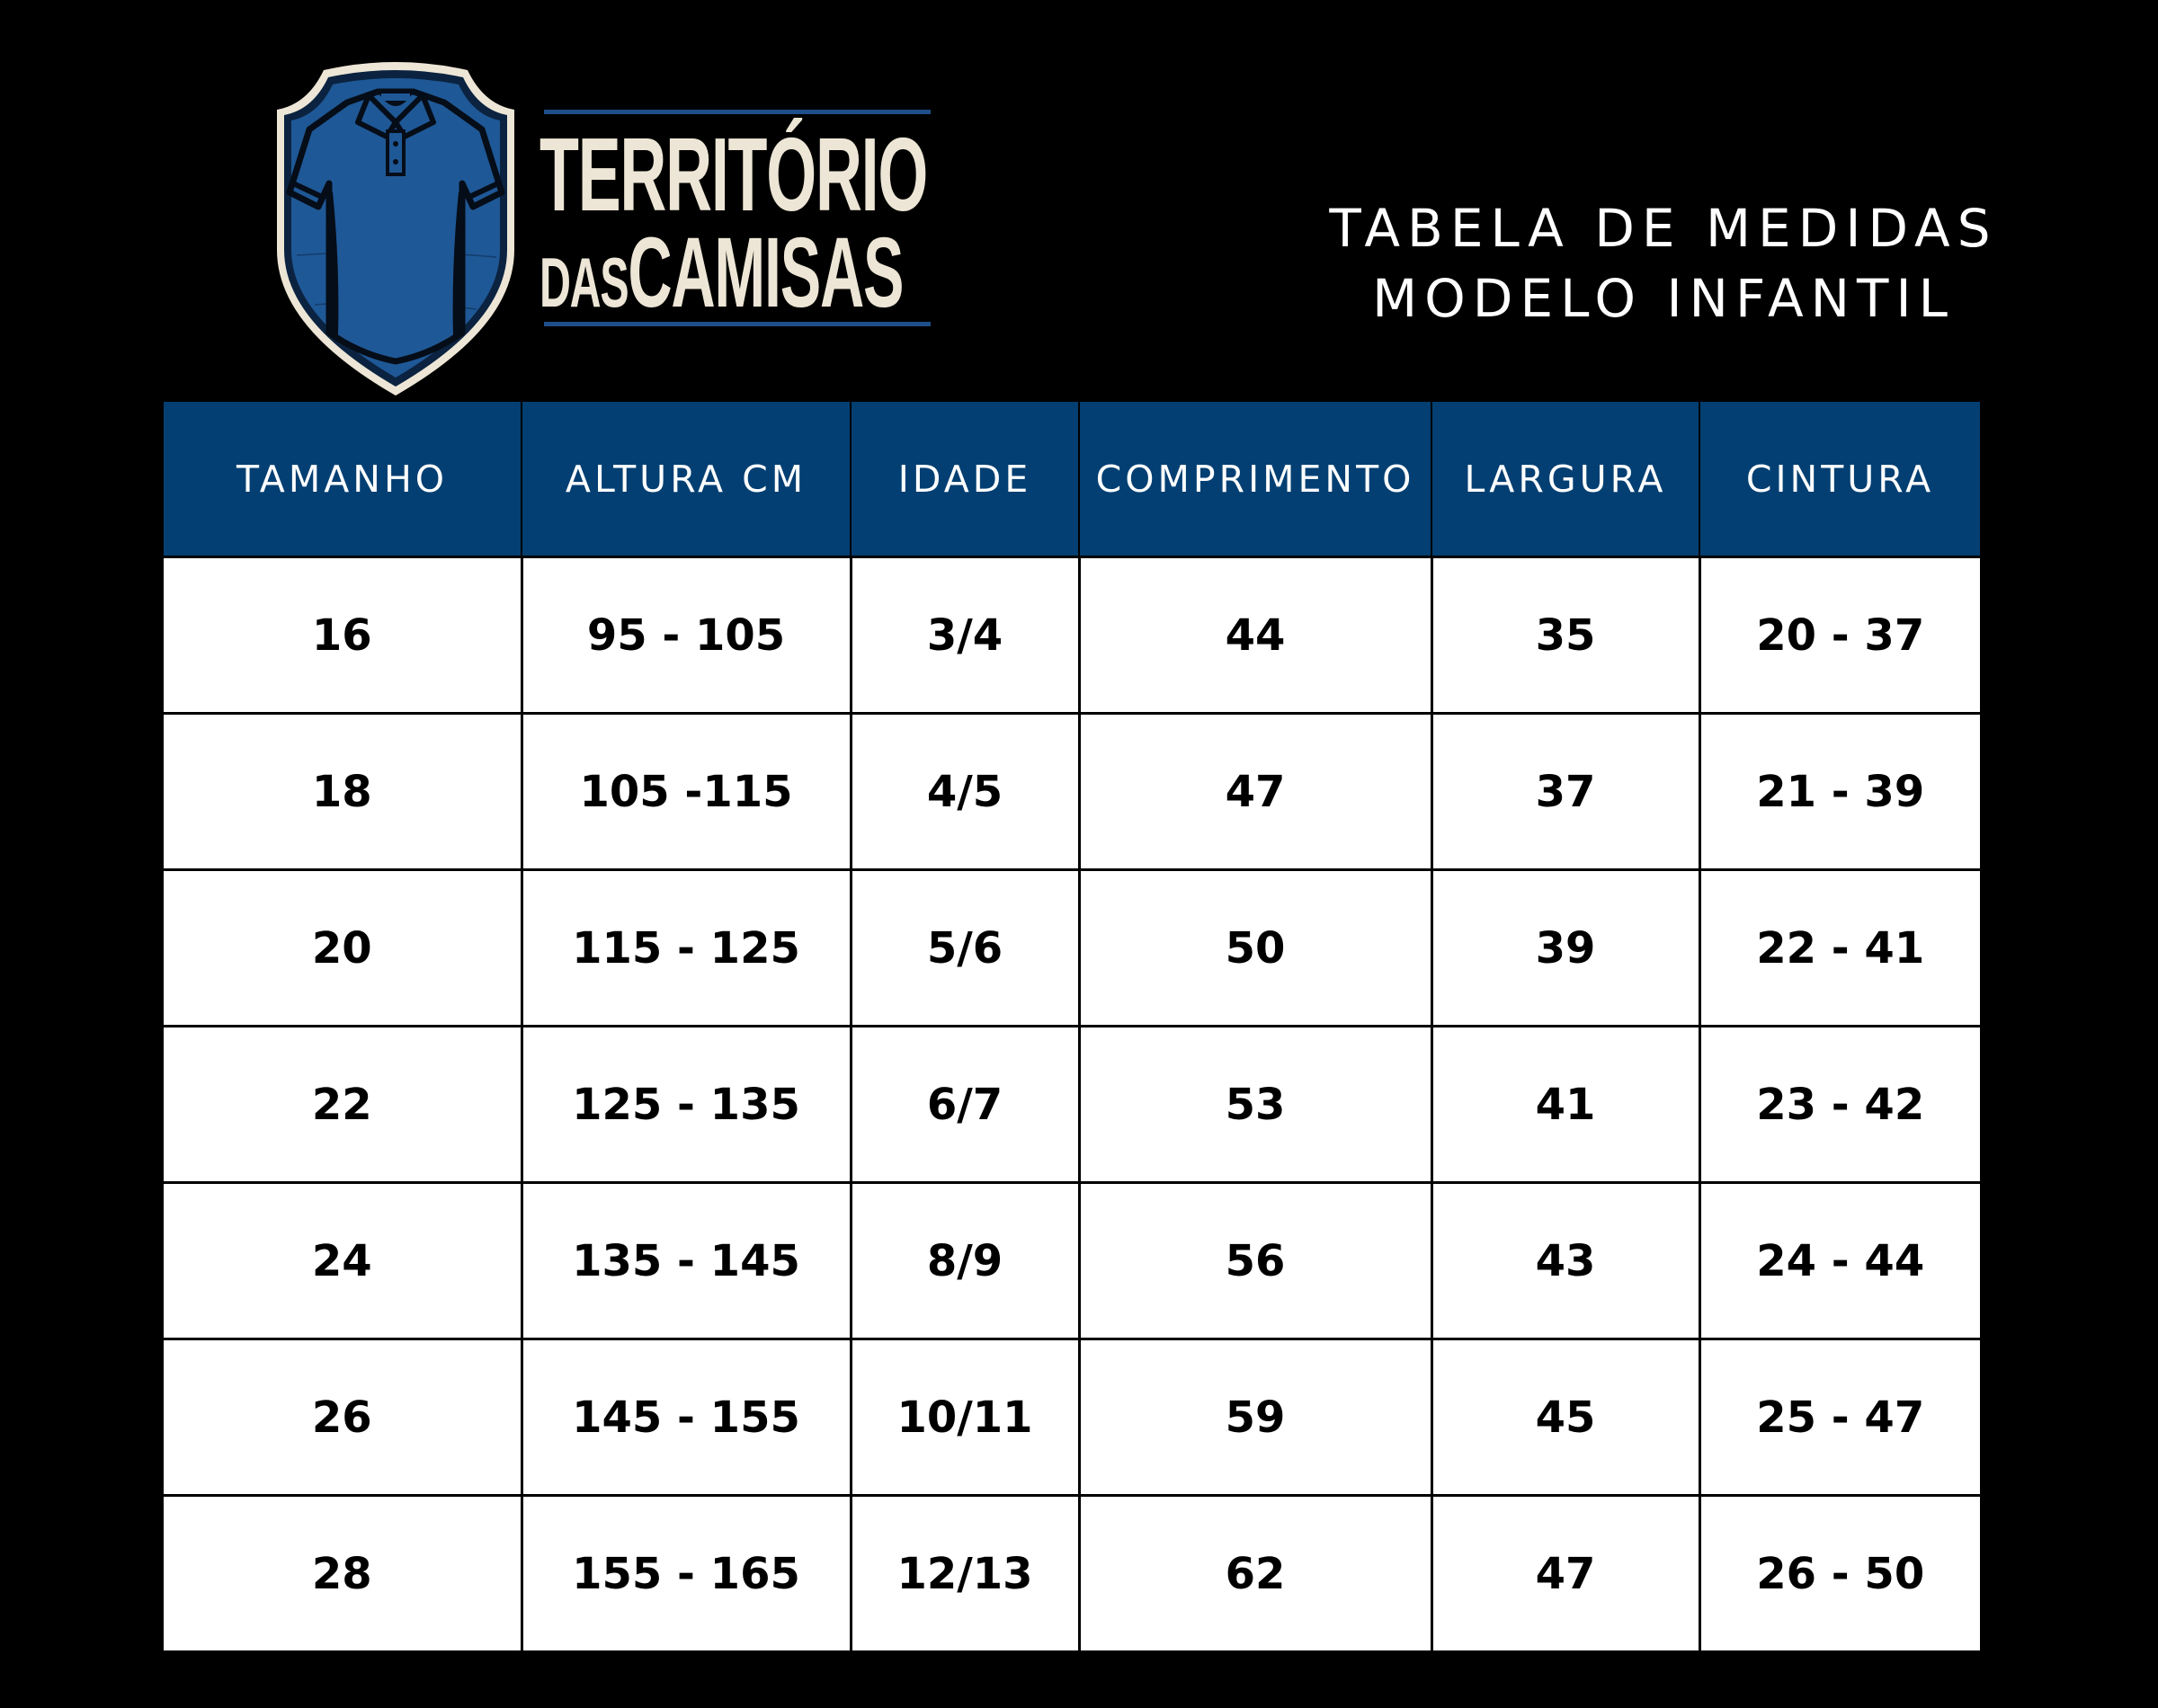 The height and width of the screenshot is (1708, 2158). What do you see at coordinates (965, 1417) in the screenshot?
I see `cell-idade: 10/11` at bounding box center [965, 1417].